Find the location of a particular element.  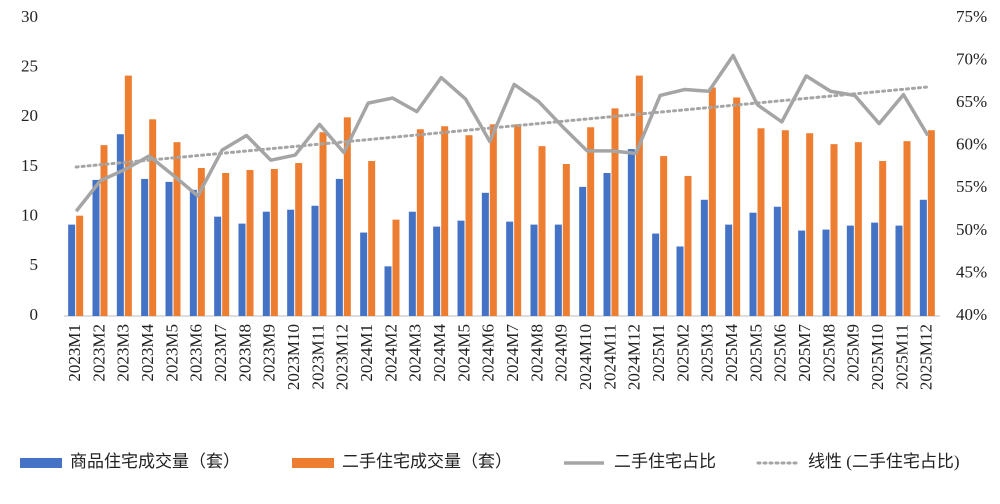

x-tick-label: 2025M3 is located at coordinates (707, 353).